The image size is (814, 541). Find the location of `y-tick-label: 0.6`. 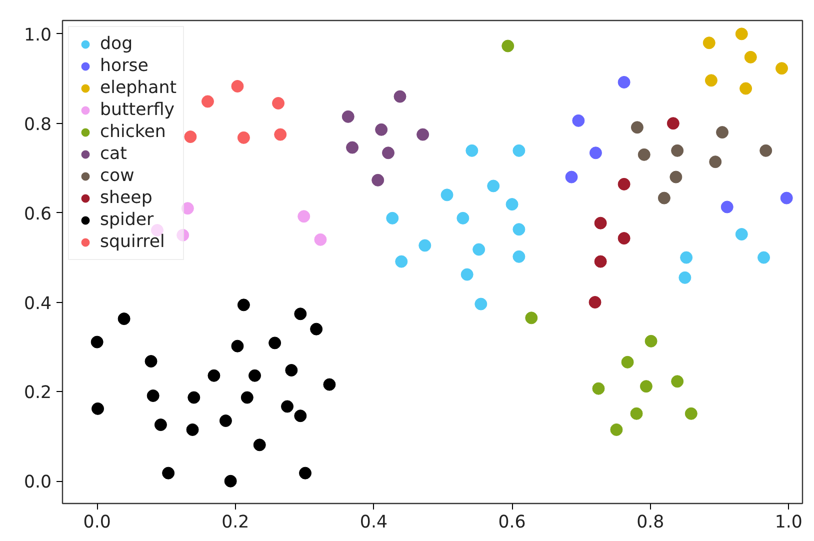

y-tick-label: 0.6 is located at coordinates (38, 214).